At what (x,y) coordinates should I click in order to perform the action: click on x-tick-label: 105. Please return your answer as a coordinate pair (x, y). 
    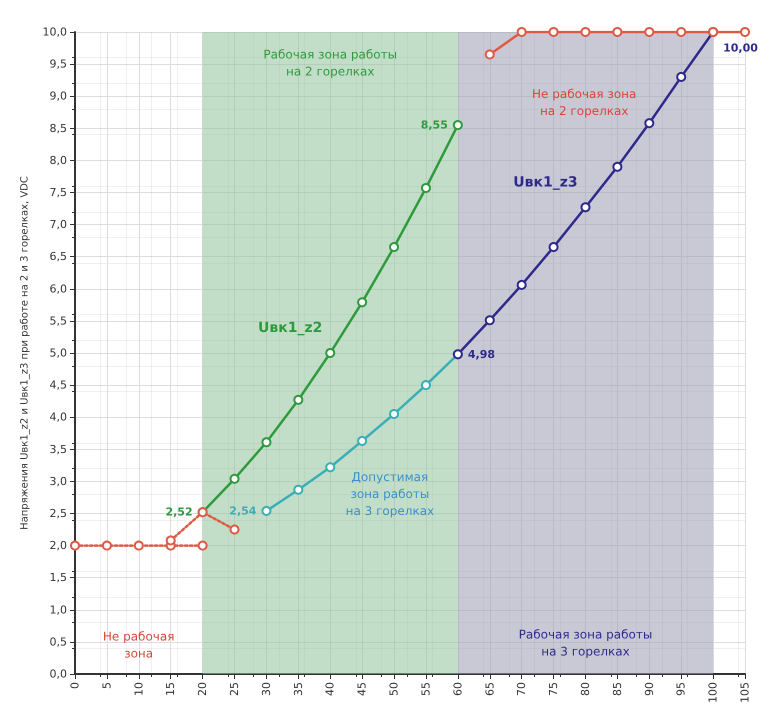
    Looking at the image, I should click on (745, 692).